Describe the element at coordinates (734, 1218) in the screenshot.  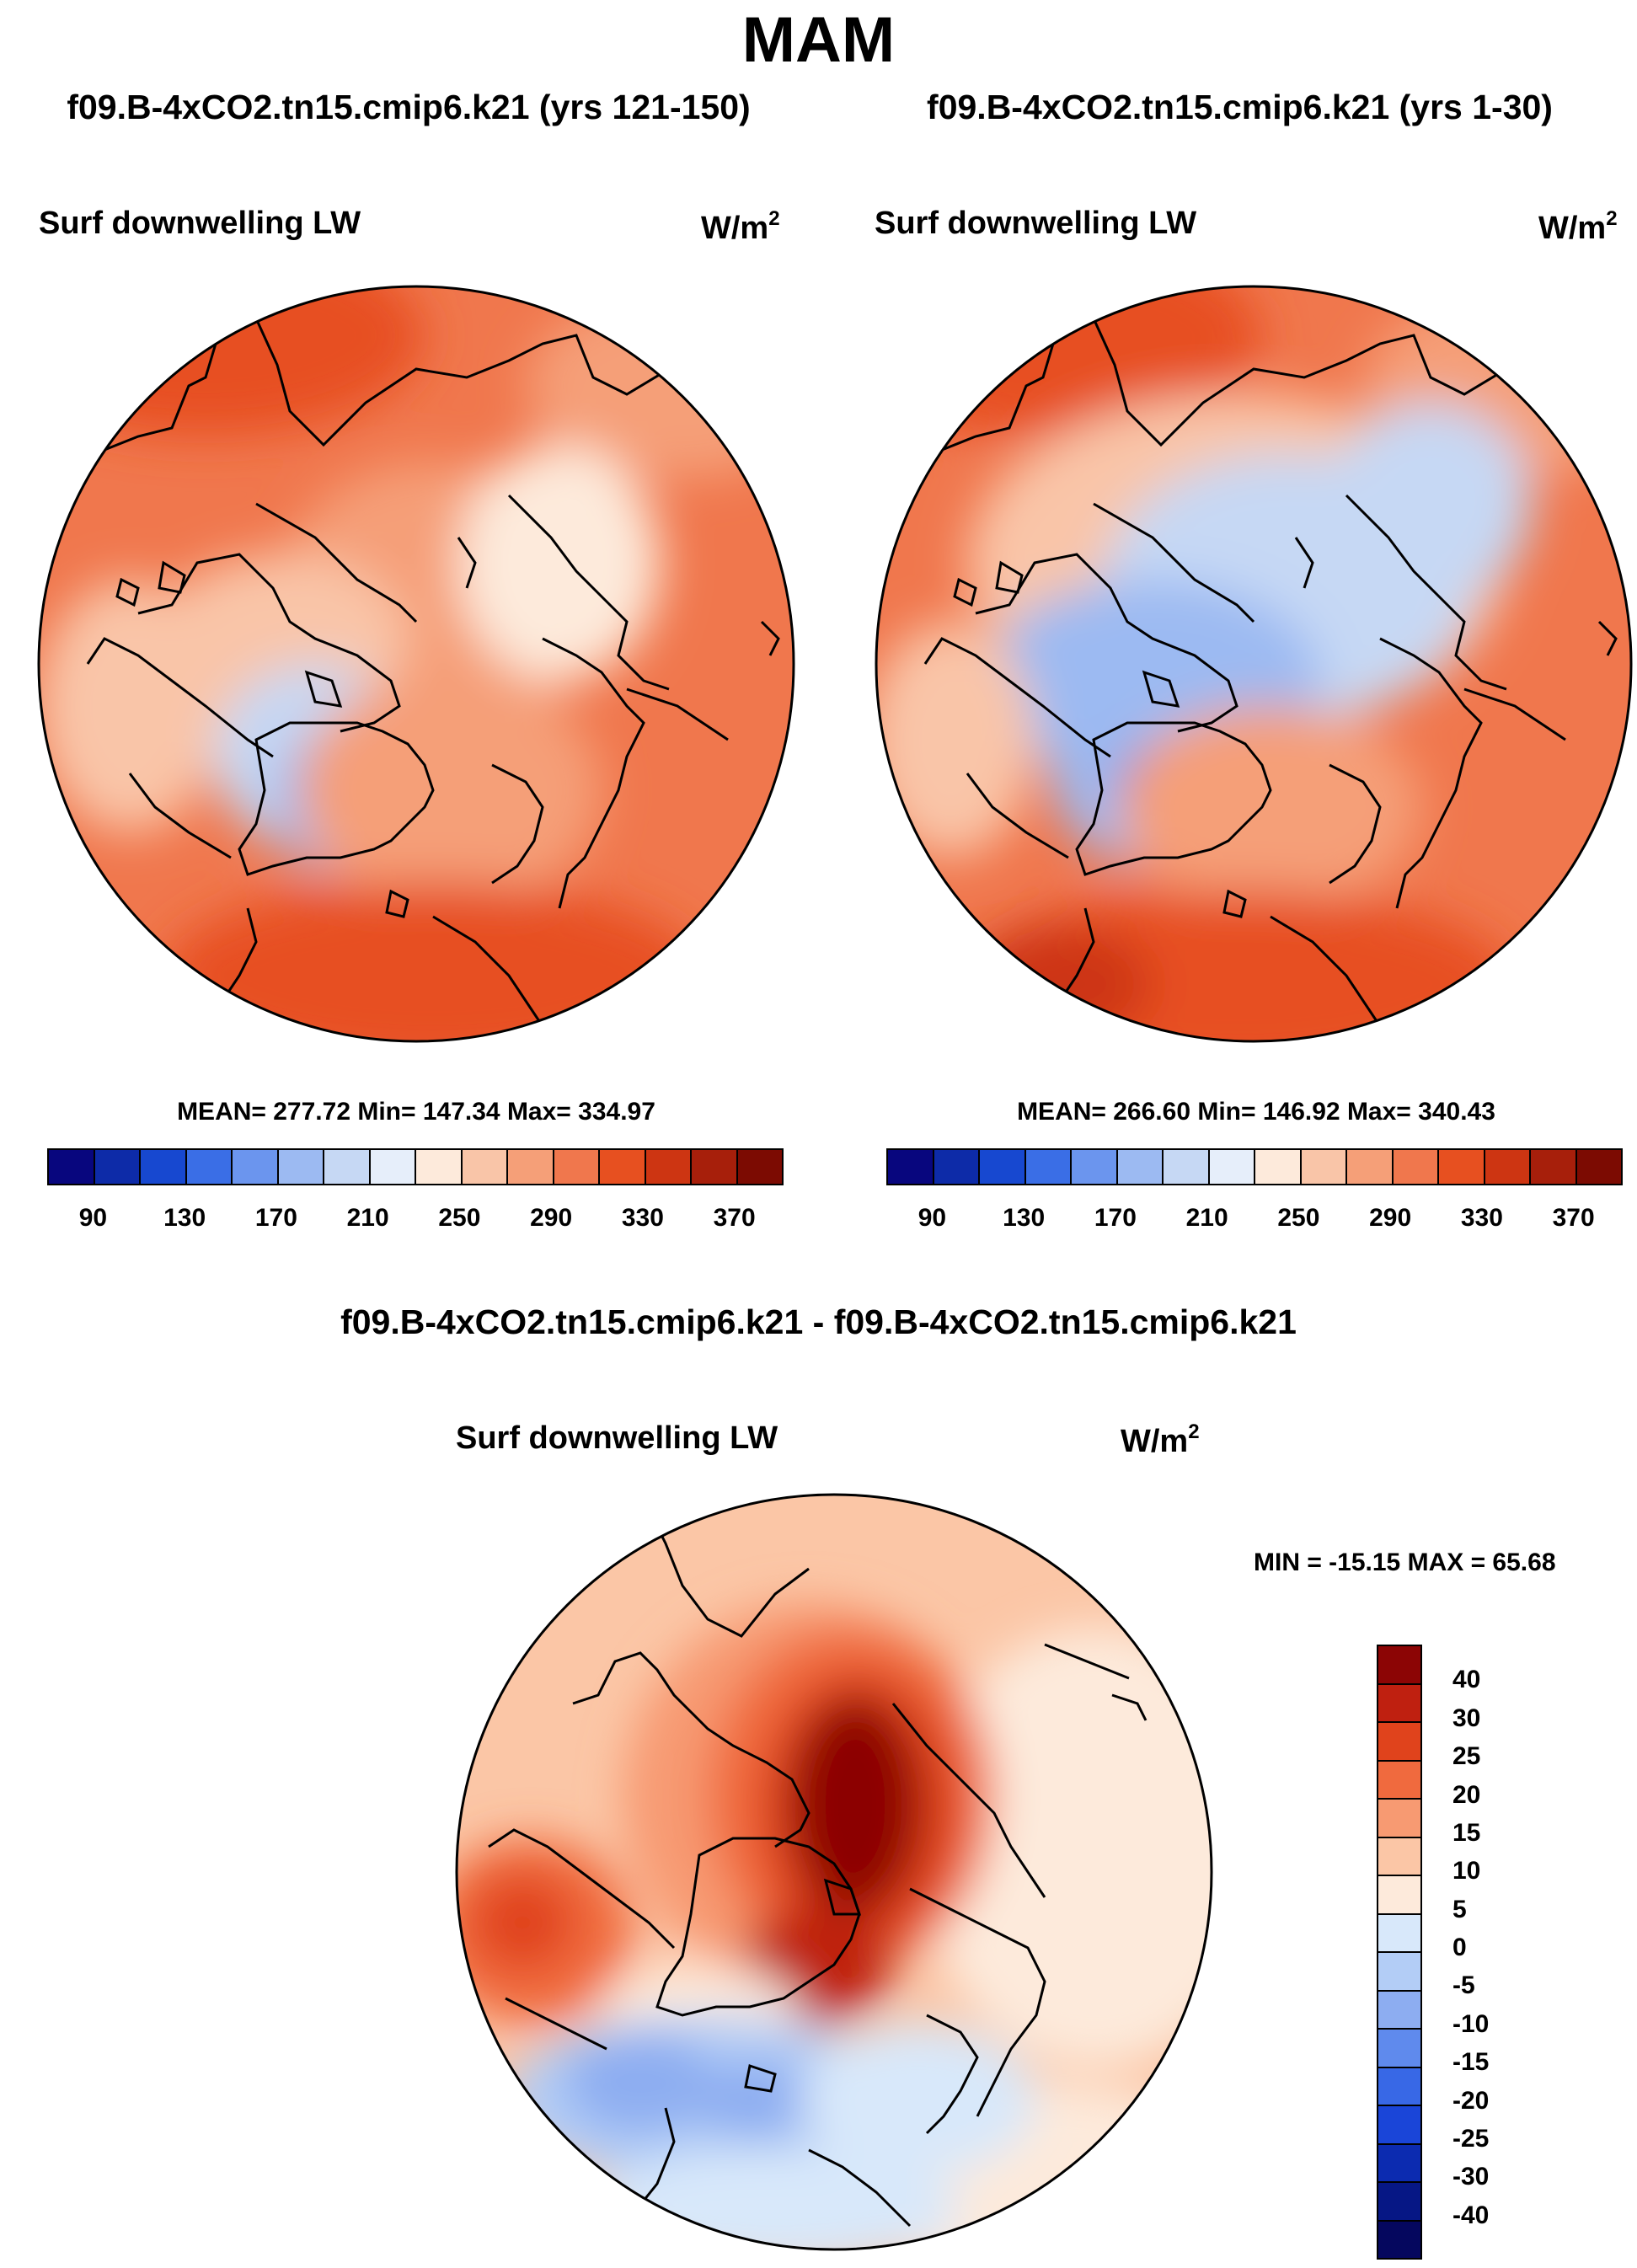
I see `panel1-colorbar-tick-label: 370` at that location.